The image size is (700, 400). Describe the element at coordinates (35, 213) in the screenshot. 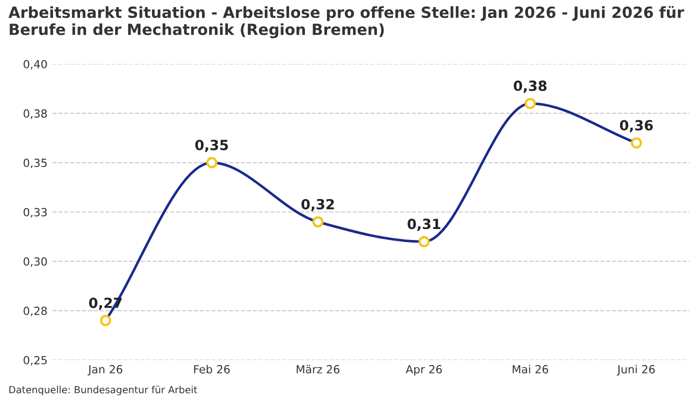

I see `y-tick-label: 0,33` at that location.